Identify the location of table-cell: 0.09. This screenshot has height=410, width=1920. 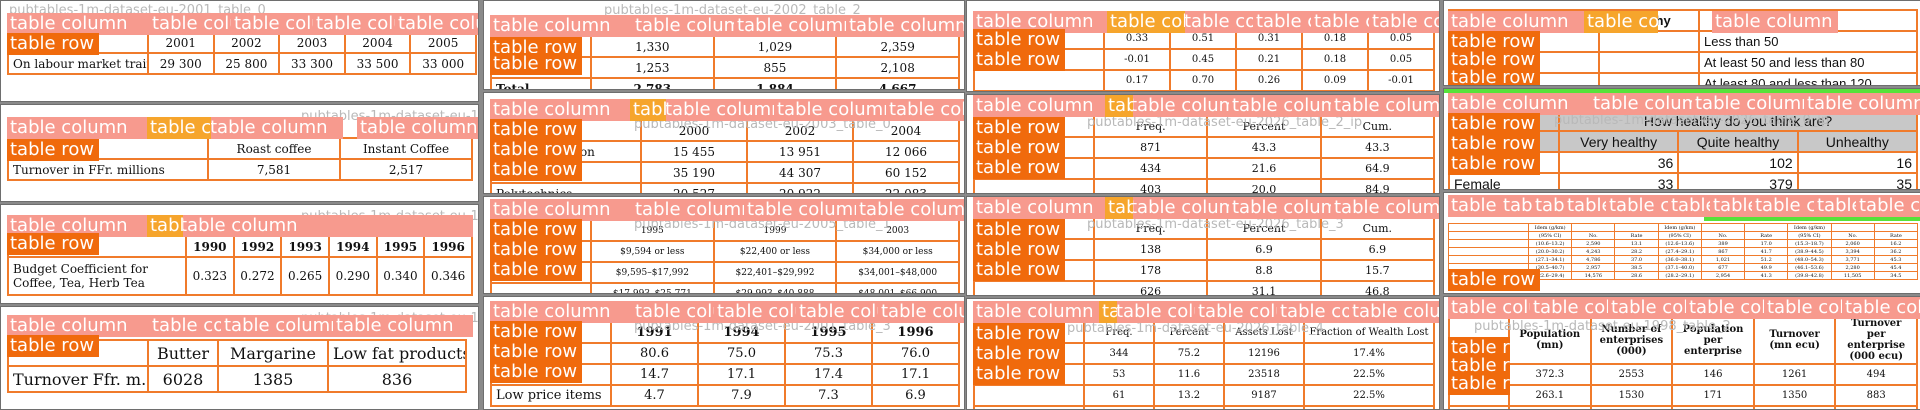
(1335, 80).